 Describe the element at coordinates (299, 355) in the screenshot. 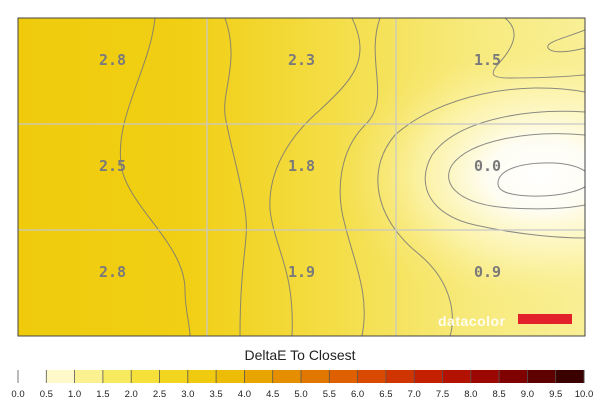

I see `legend-title: DeltaE To Closest` at that location.